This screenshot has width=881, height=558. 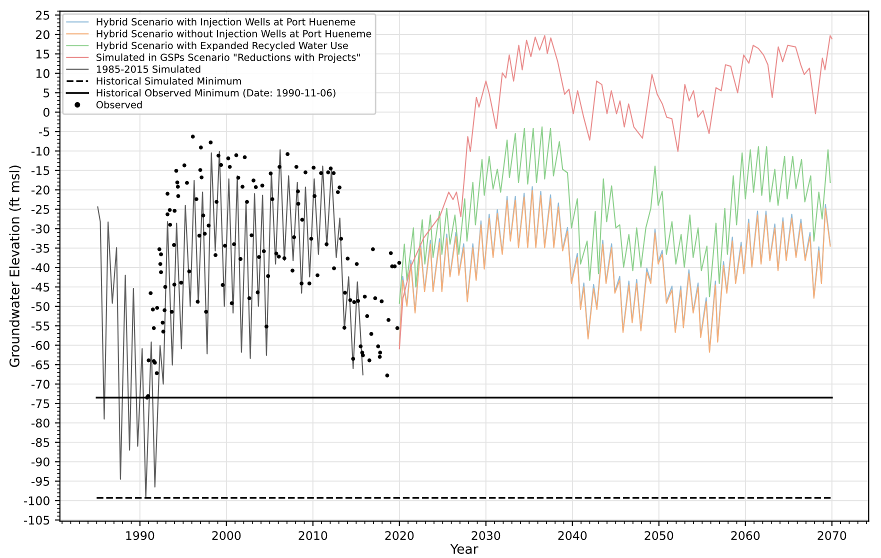 What do you see at coordinates (119, 104) in the screenshot?
I see `legend-label: Observed` at bounding box center [119, 104].